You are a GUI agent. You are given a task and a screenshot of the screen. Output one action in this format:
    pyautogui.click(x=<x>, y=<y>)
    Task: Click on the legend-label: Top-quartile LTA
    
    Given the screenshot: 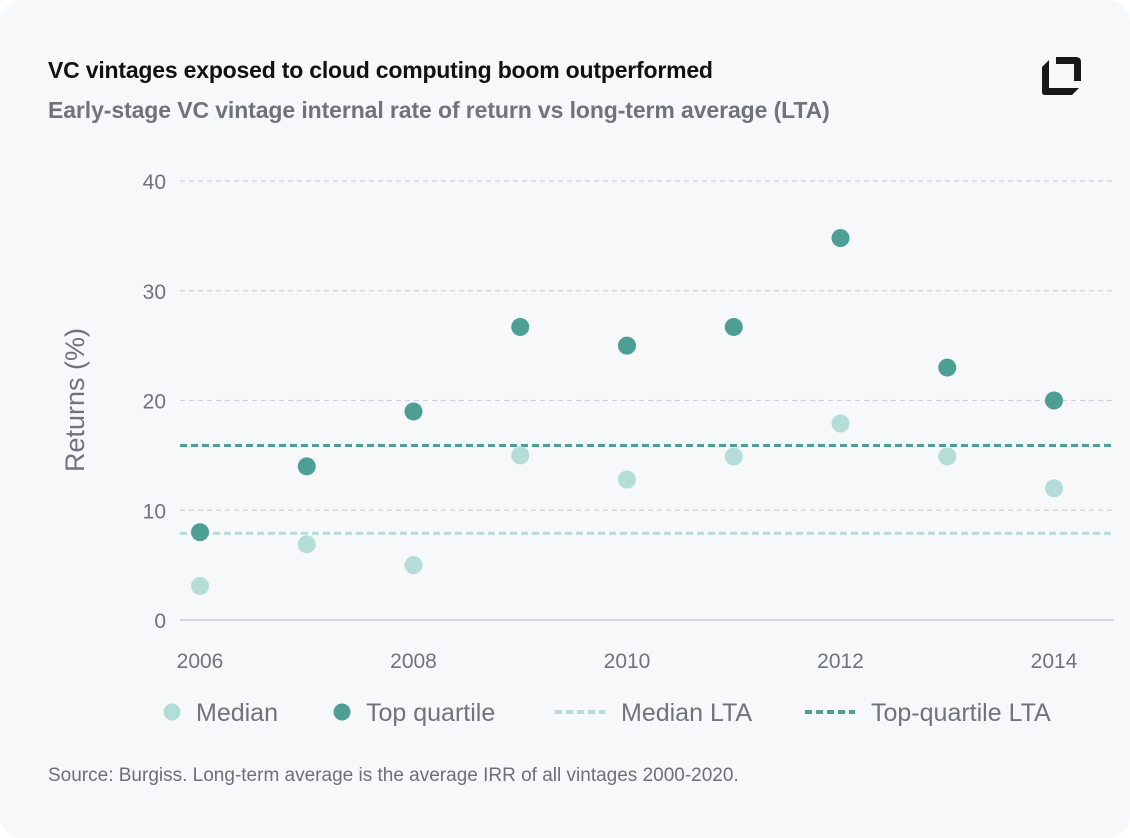 What is the action you would take?
    pyautogui.click(x=961, y=713)
    